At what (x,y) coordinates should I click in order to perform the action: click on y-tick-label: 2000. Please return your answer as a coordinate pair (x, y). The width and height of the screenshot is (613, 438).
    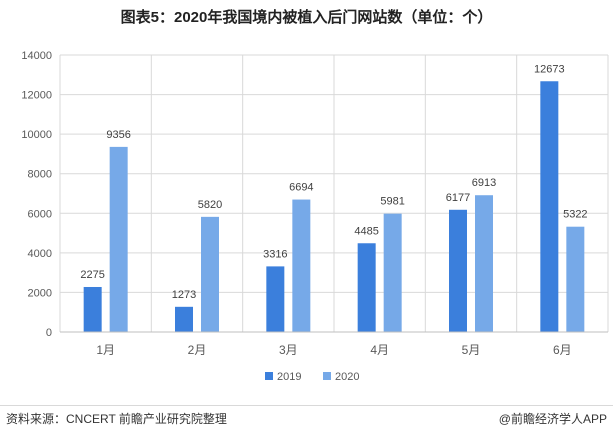
    Looking at the image, I should click on (40, 293).